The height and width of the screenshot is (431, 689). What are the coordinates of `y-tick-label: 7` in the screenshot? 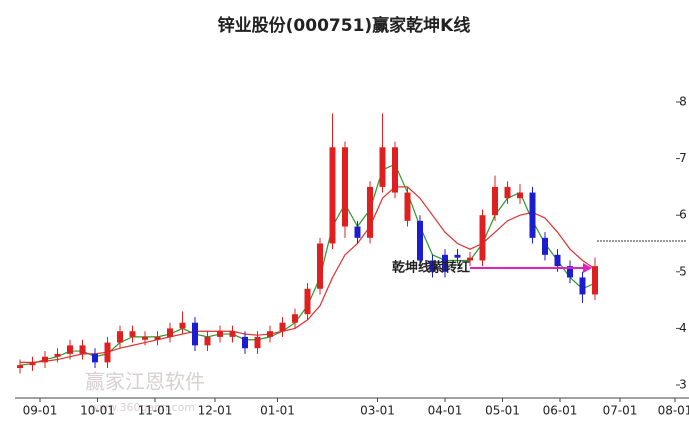 It's located at (683, 158).